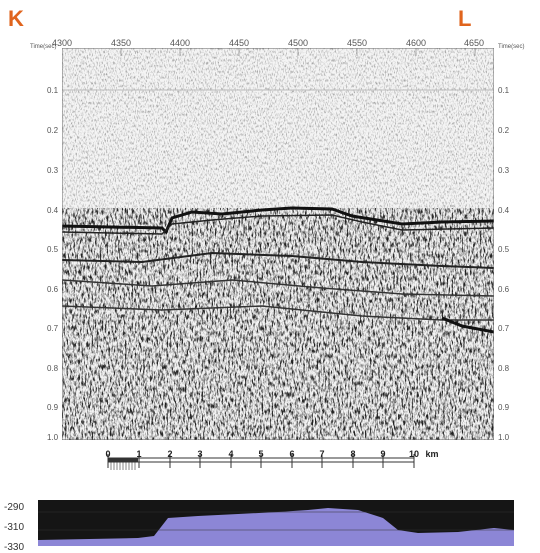 The image size is (540, 553). I want to click on cdp-label: 4450, so click(239, 43).